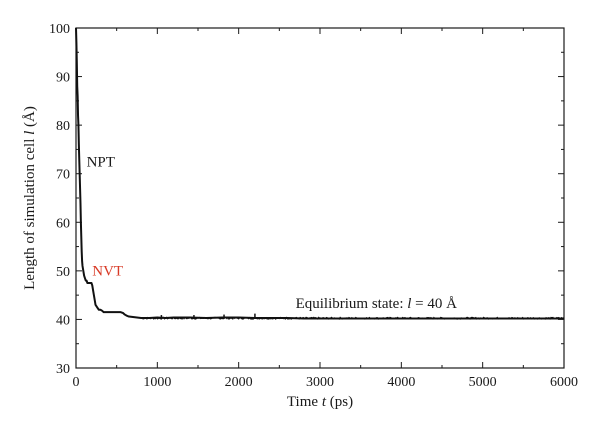 The height and width of the screenshot is (434, 600). Describe the element at coordinates (63, 78) in the screenshot. I see `y-tick-label: 90` at that location.